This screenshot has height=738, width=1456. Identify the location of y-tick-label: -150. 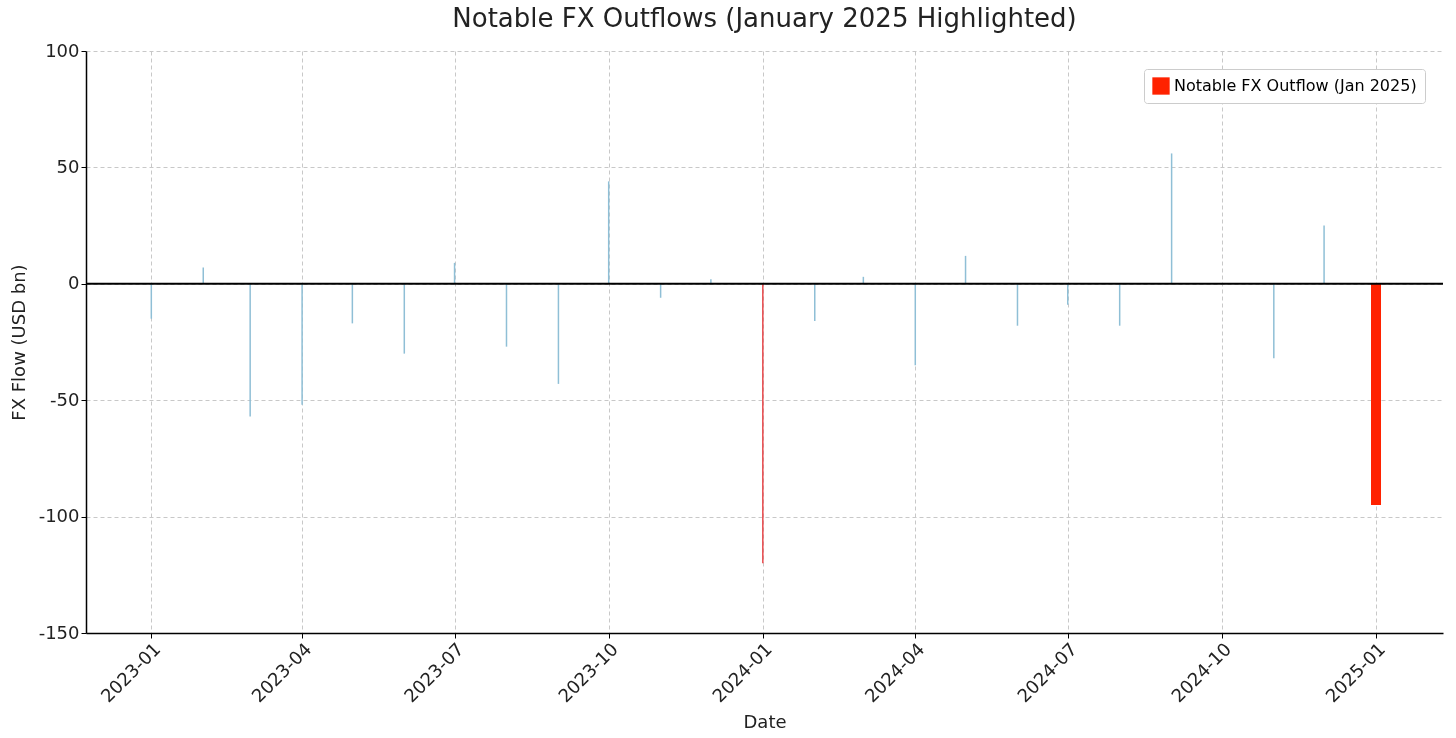
(59, 632).